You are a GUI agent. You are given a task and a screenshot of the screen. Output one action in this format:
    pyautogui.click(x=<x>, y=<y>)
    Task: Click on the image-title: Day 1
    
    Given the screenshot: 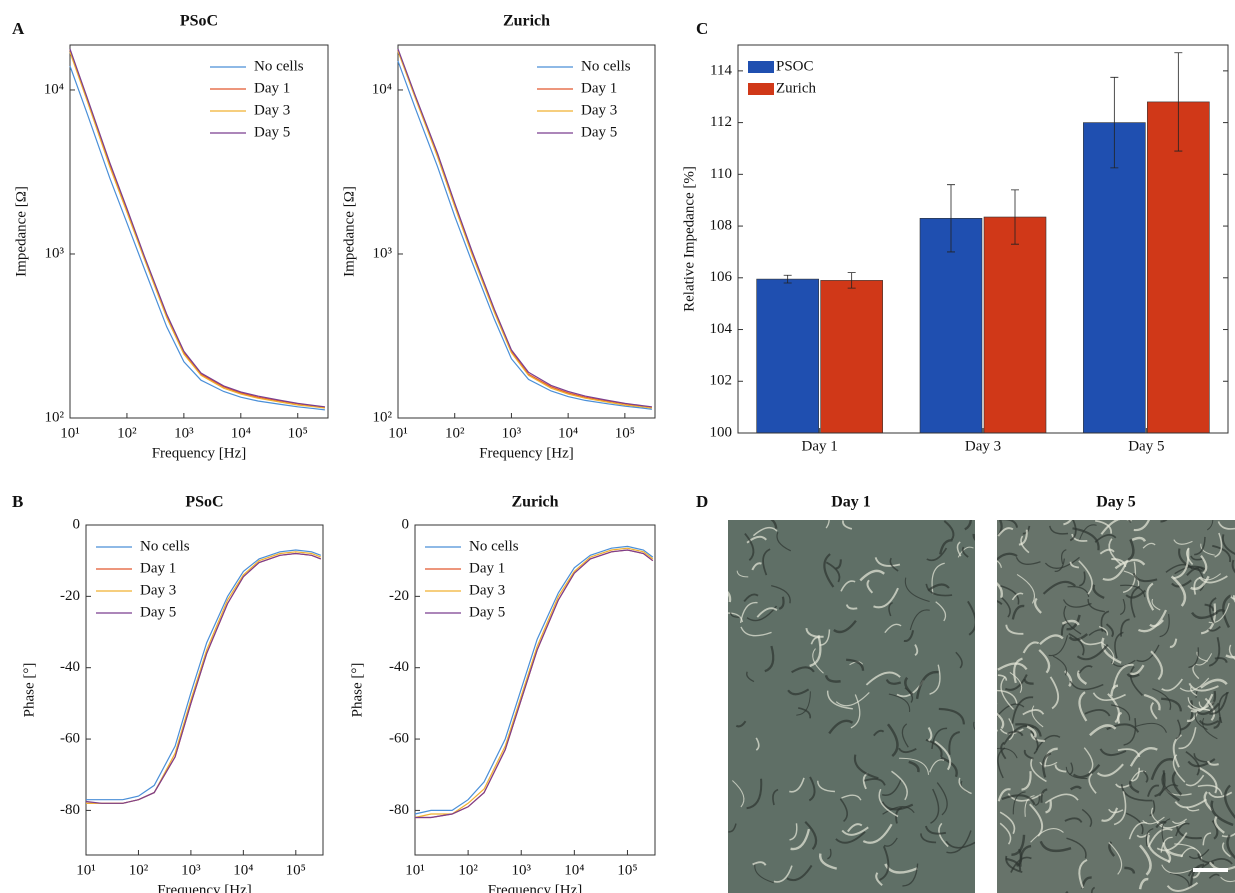 What is the action you would take?
    pyautogui.click(x=851, y=502)
    